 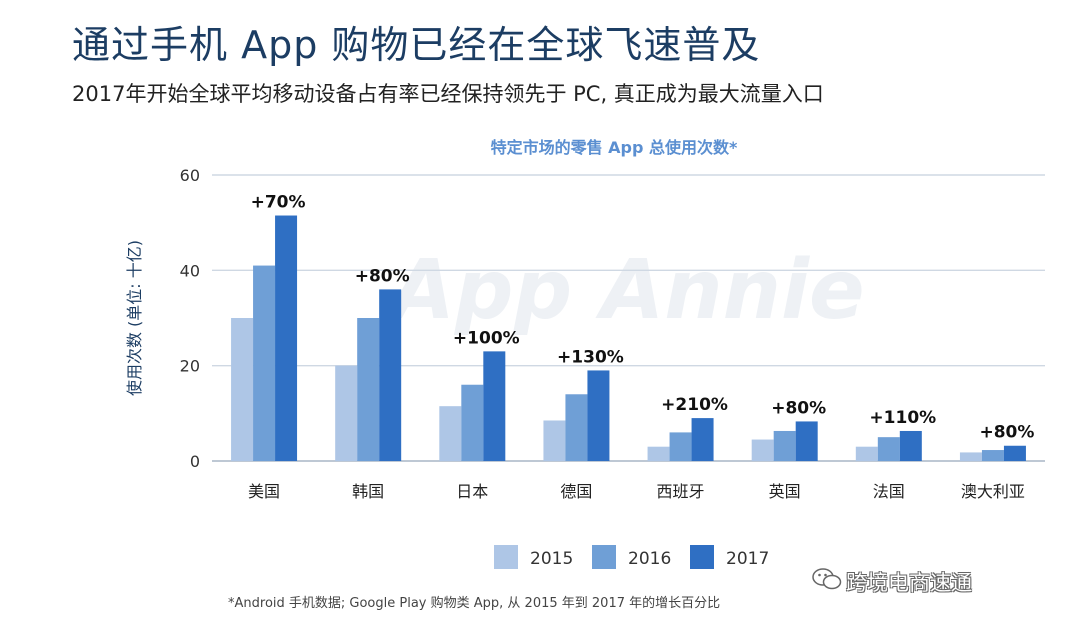 I want to click on growth-annotation: +70%, so click(x=278, y=203).